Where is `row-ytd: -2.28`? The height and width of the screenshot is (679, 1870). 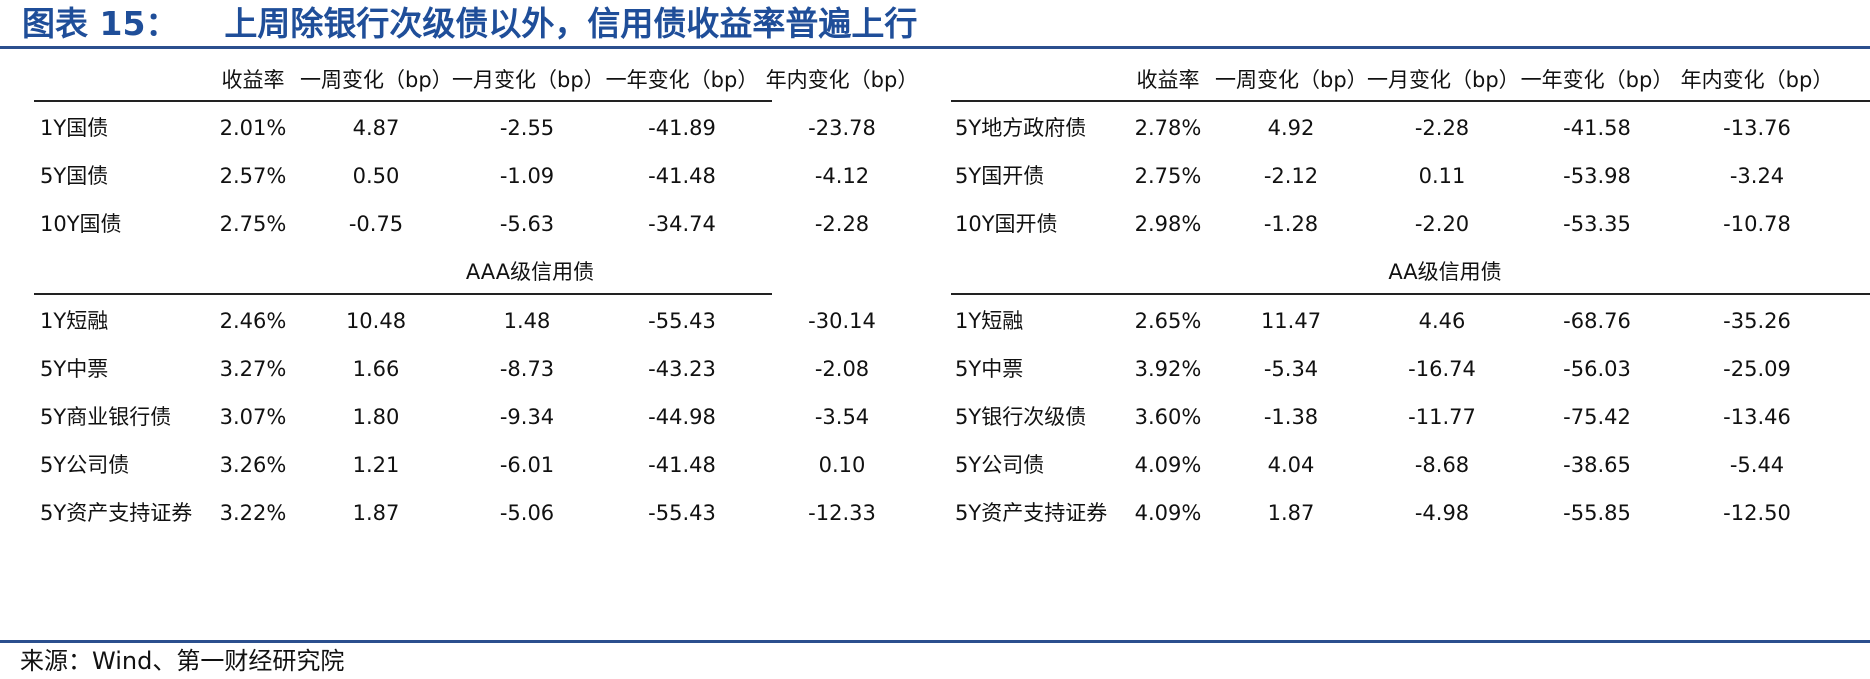
row-ytd: -2.28 is located at coordinates (842, 224).